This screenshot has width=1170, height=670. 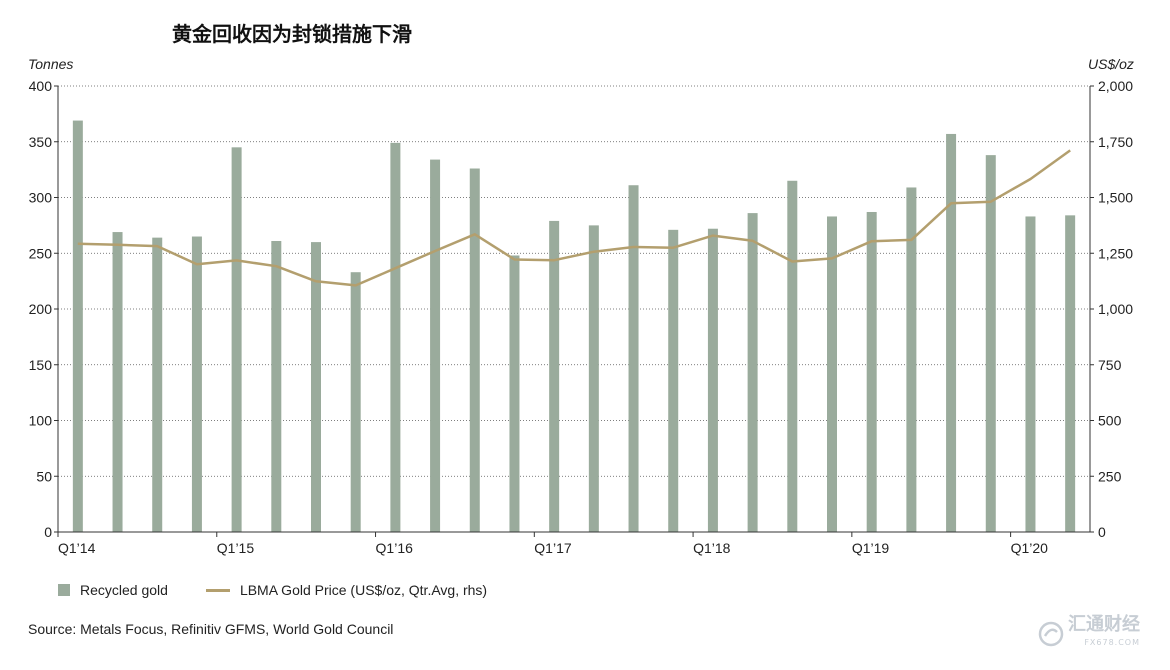 I want to click on left-tick-label: 300, so click(x=41, y=198).